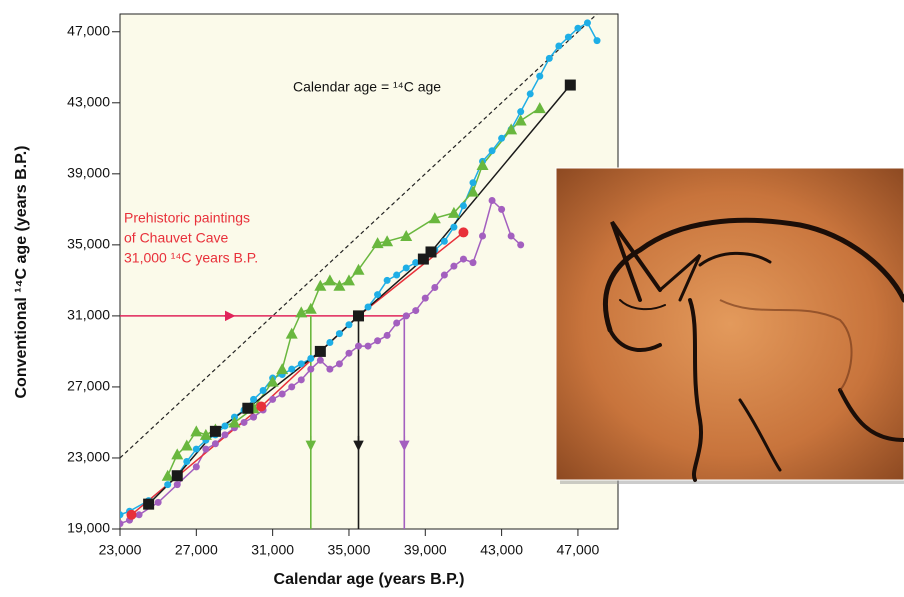 This screenshot has width=904, height=597. What do you see at coordinates (88, 173) in the screenshot?
I see `y-tick-label: 39,000` at bounding box center [88, 173].